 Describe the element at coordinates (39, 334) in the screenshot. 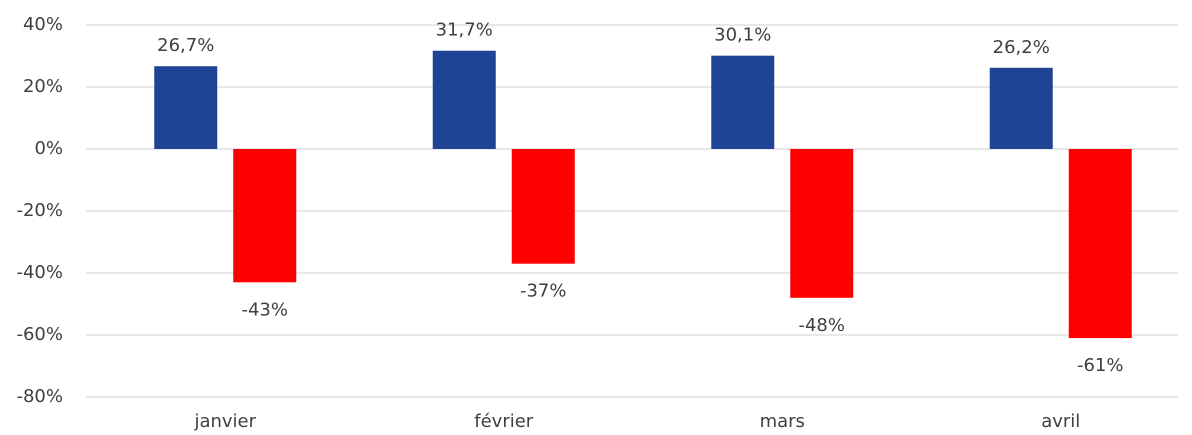

I see `y-tick-label: -60%` at that location.